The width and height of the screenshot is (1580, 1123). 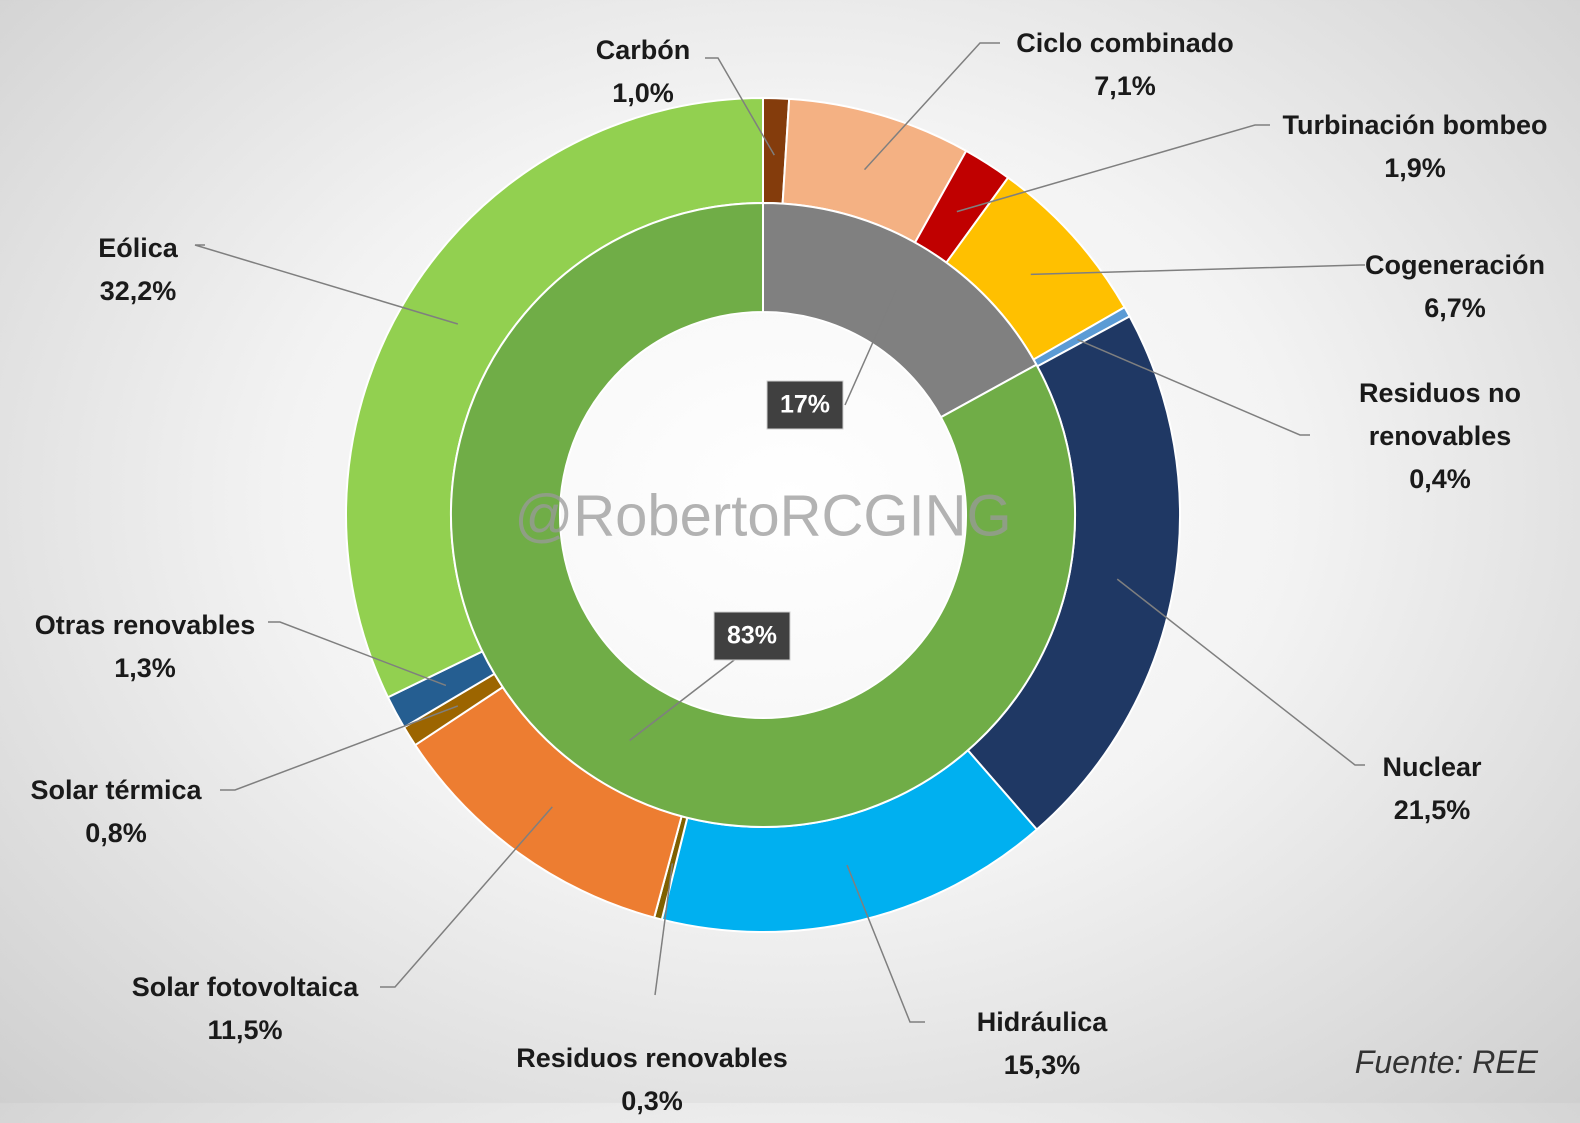 I want to click on slice-label: Eólica 32,2%, so click(x=138, y=270).